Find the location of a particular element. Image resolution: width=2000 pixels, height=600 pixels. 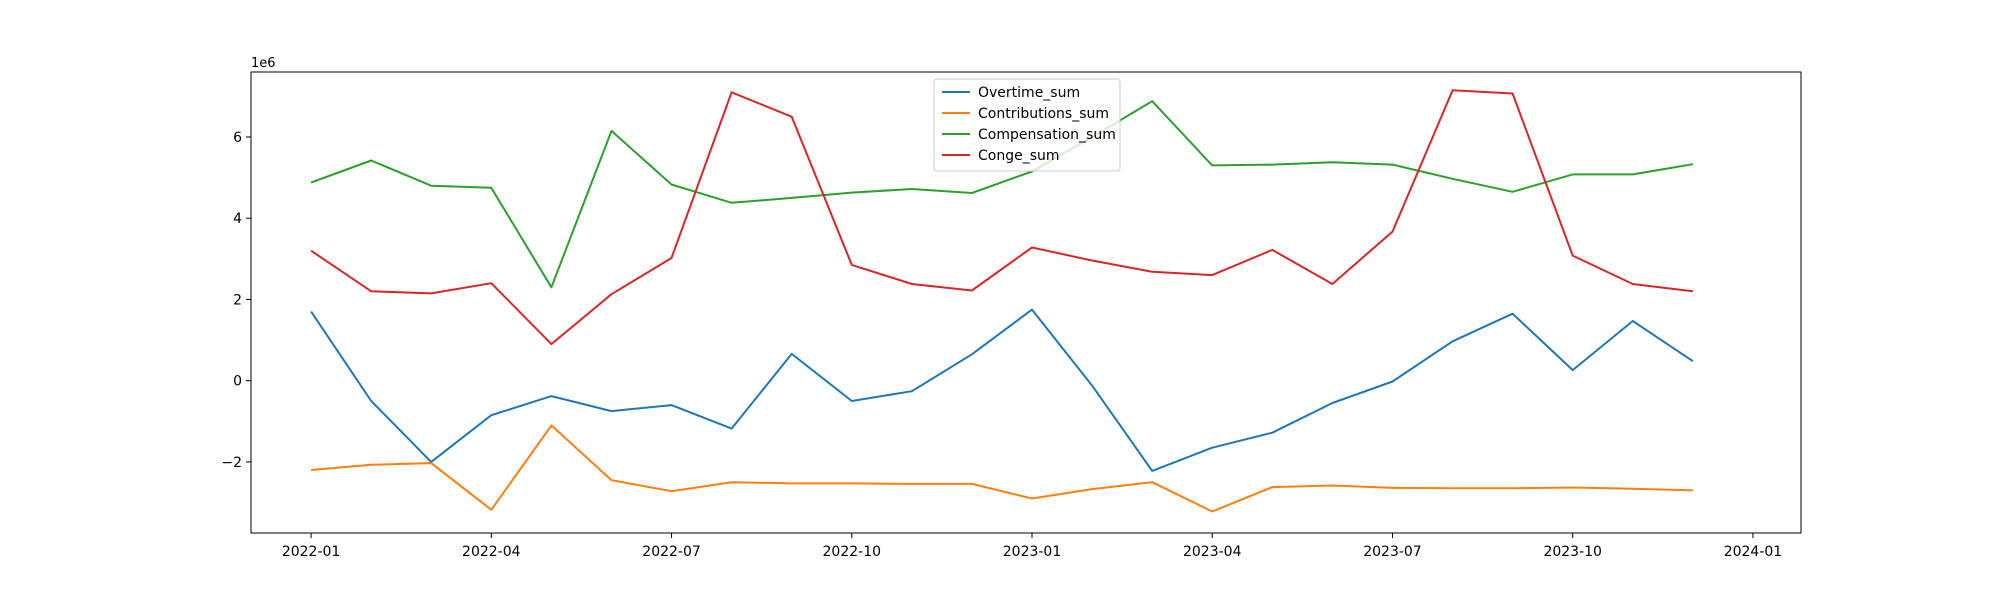

y-offset-label: 1e6 is located at coordinates (263, 63).